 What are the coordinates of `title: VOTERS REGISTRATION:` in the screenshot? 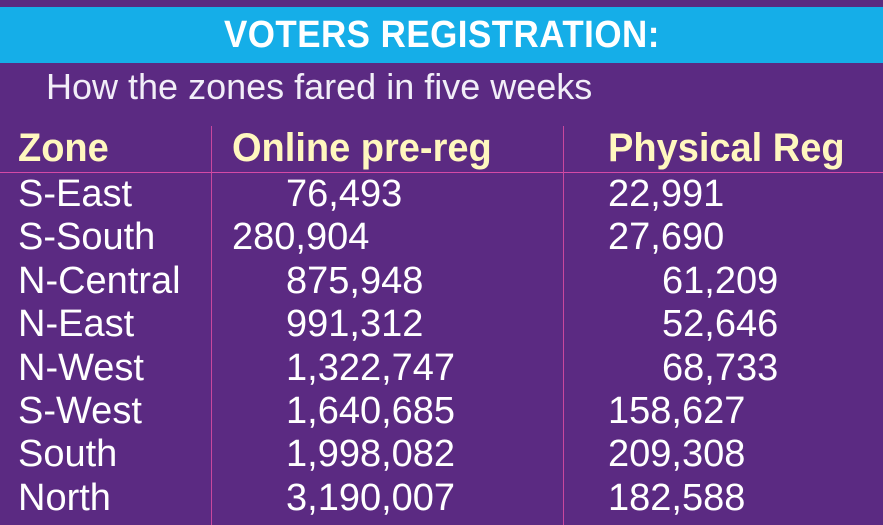 It's located at (441, 34).